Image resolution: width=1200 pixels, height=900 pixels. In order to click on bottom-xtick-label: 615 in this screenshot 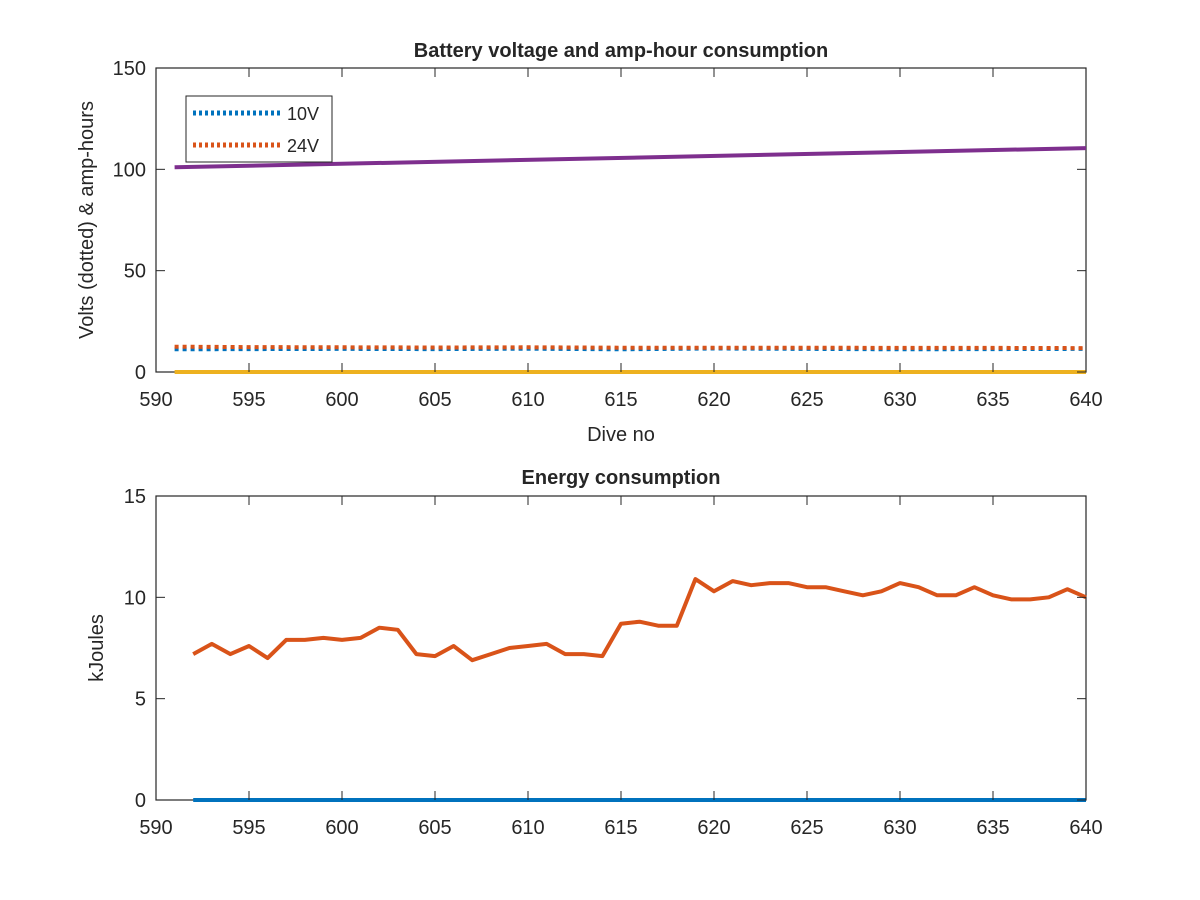, I will do `click(620, 828)`.